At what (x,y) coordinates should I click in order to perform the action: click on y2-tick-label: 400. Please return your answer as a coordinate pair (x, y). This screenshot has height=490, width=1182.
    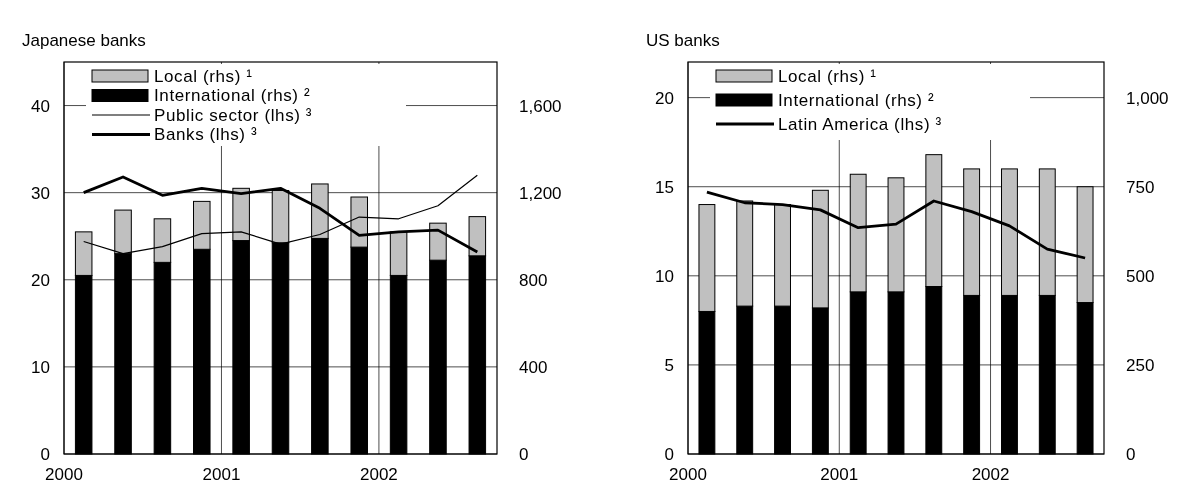
    Looking at the image, I should click on (533, 367).